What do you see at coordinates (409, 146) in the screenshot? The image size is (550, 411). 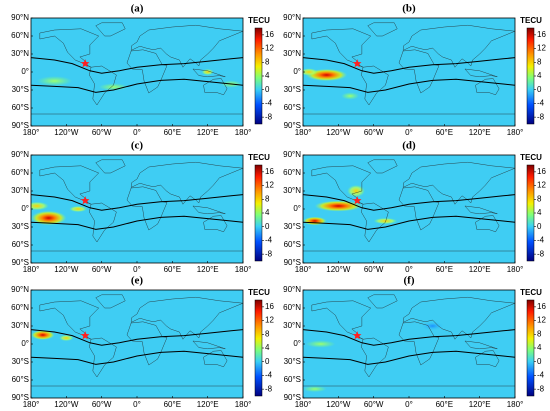 I see `panel-title: (d)` at bounding box center [409, 146].